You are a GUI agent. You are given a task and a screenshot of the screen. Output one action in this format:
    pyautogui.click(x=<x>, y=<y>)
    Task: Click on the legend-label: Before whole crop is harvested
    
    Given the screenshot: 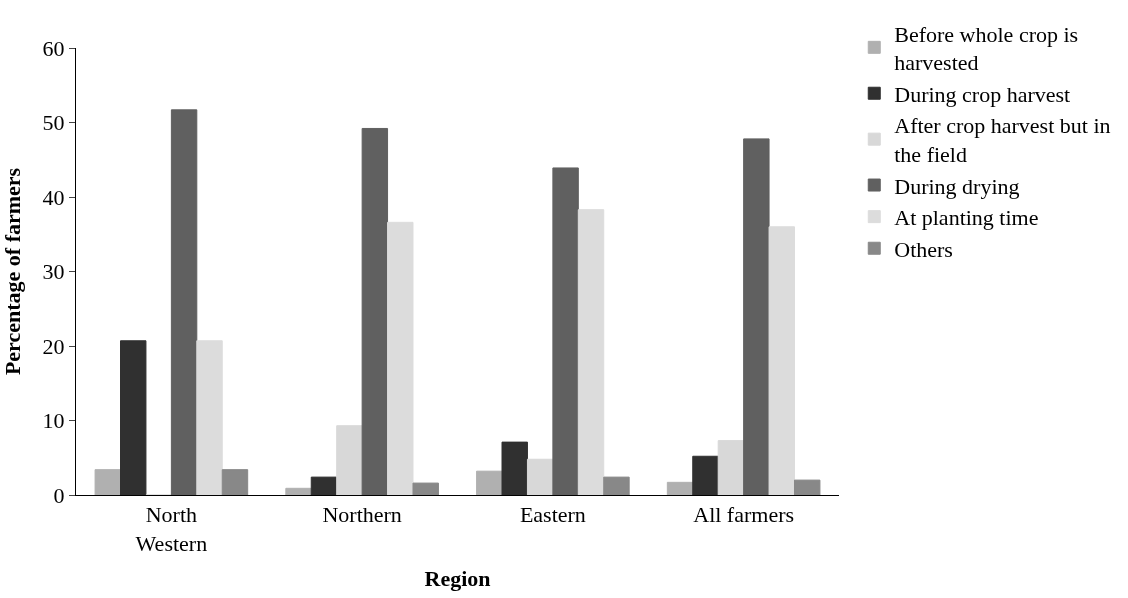 What is the action you would take?
    pyautogui.click(x=986, y=48)
    